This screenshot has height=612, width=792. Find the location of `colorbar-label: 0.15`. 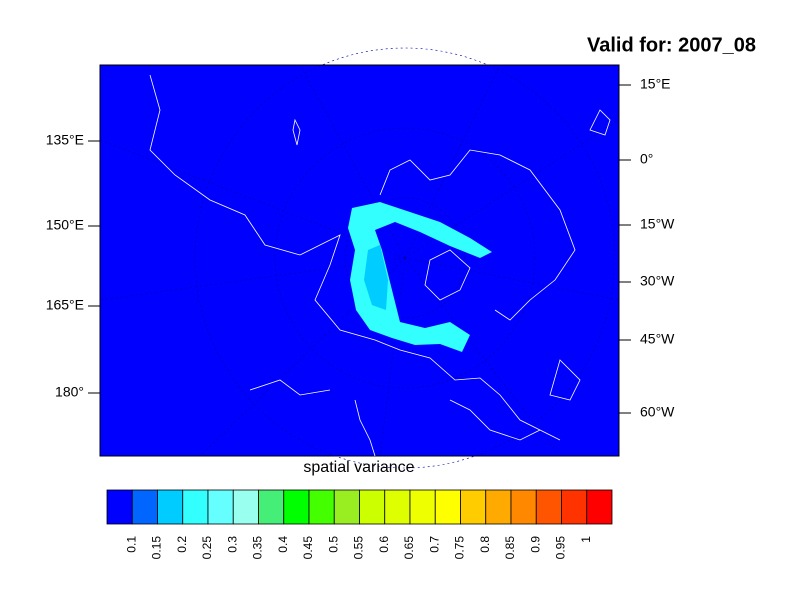

colorbar-label: 0.15 is located at coordinates (157, 548).